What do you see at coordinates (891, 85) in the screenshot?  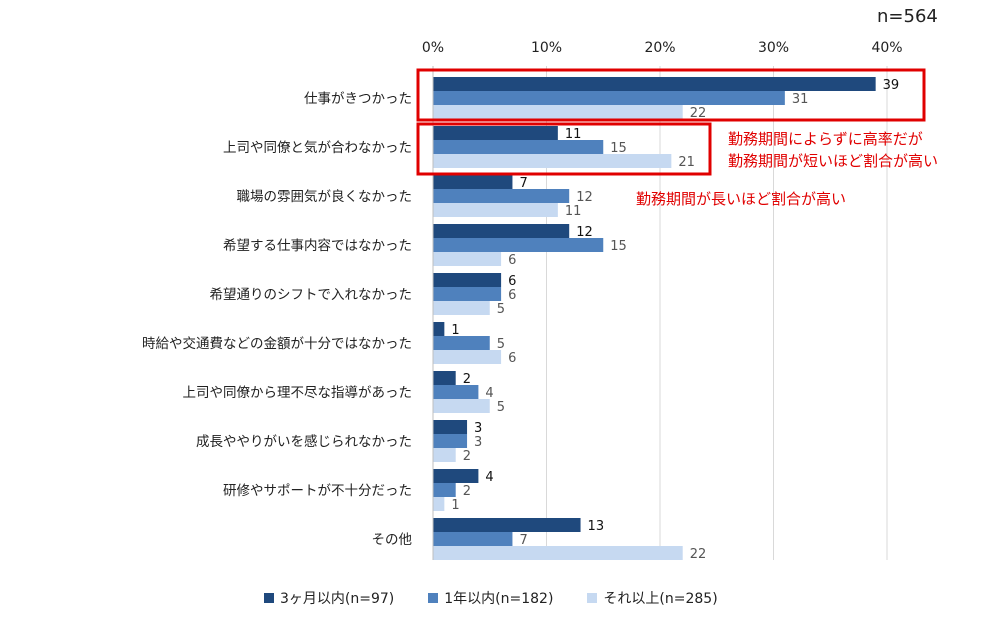 I see `data-label-s1-c0: 39` at bounding box center [891, 85].